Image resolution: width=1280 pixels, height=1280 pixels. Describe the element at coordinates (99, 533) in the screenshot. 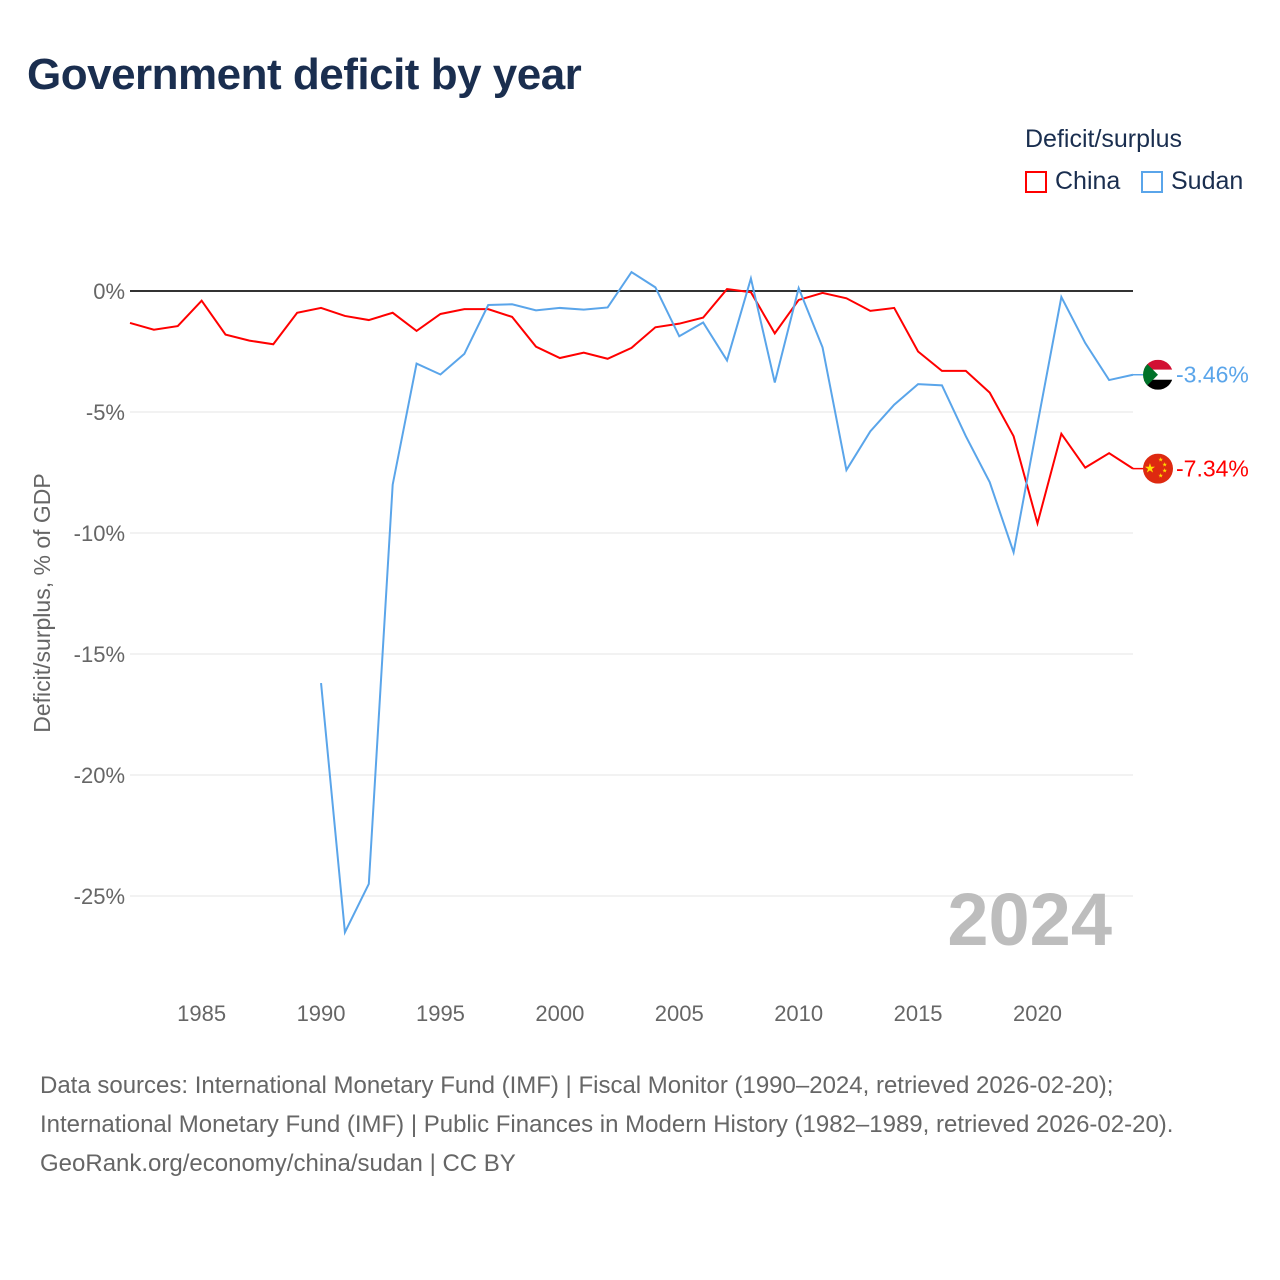

I see `y-tick-label: -10%` at that location.